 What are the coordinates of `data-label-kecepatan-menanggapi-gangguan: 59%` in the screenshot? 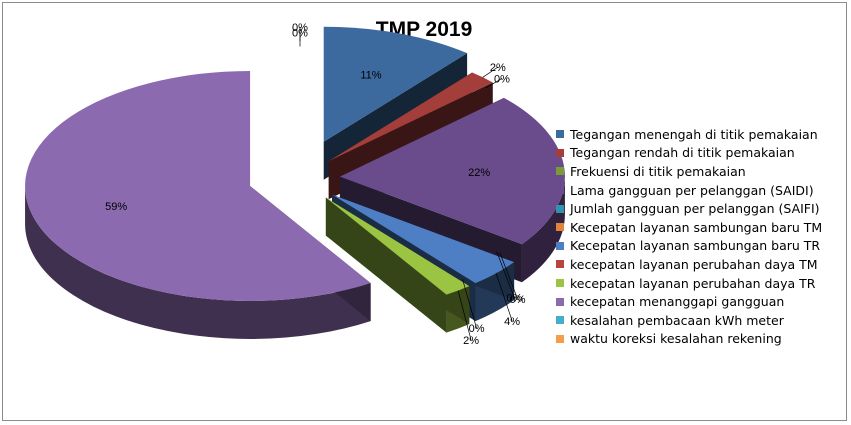 It's located at (116, 207).